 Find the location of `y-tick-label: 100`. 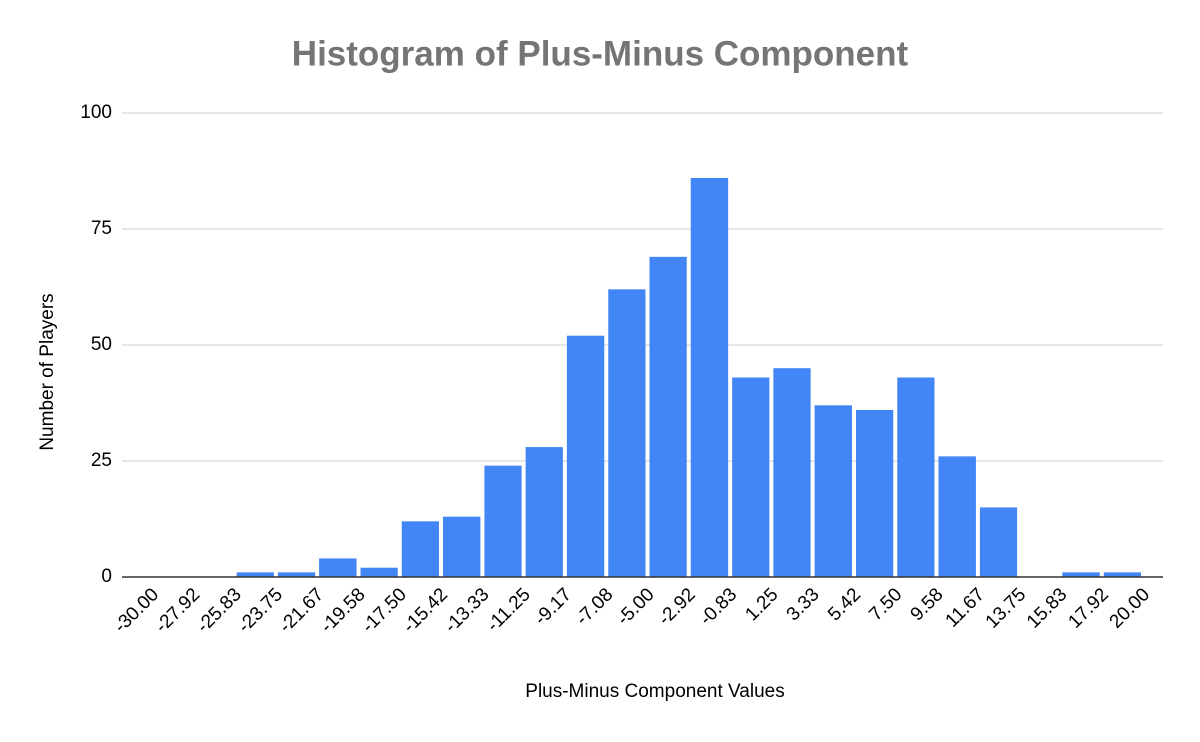

y-tick-label: 100 is located at coordinates (96, 112).